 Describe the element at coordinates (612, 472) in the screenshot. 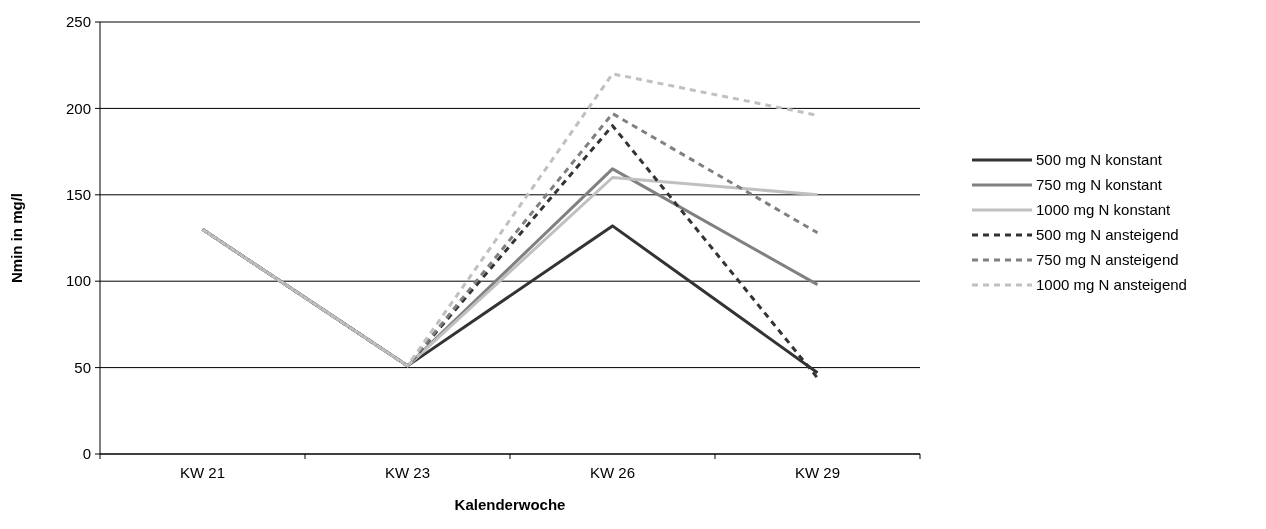

I see `x-tick-label: KW 26` at that location.